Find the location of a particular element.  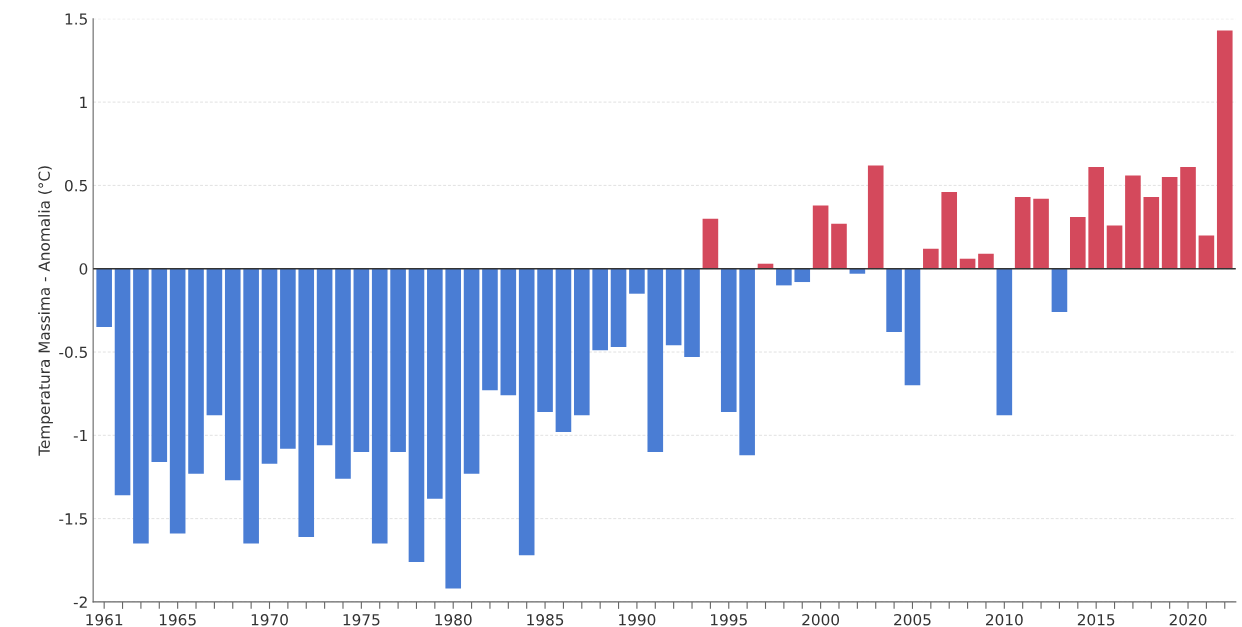

y-tick-label: -0.5 is located at coordinates (73, 352).